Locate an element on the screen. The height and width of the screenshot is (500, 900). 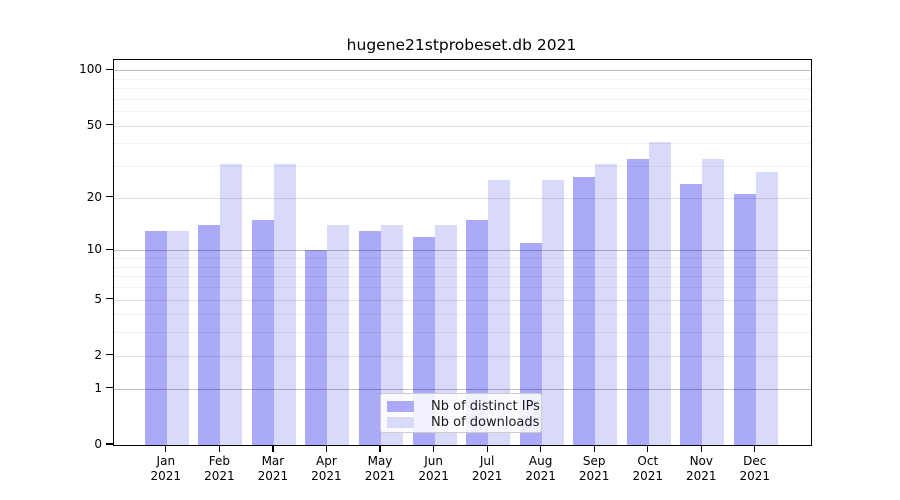
x-tick-month: May is located at coordinates (380, 461).